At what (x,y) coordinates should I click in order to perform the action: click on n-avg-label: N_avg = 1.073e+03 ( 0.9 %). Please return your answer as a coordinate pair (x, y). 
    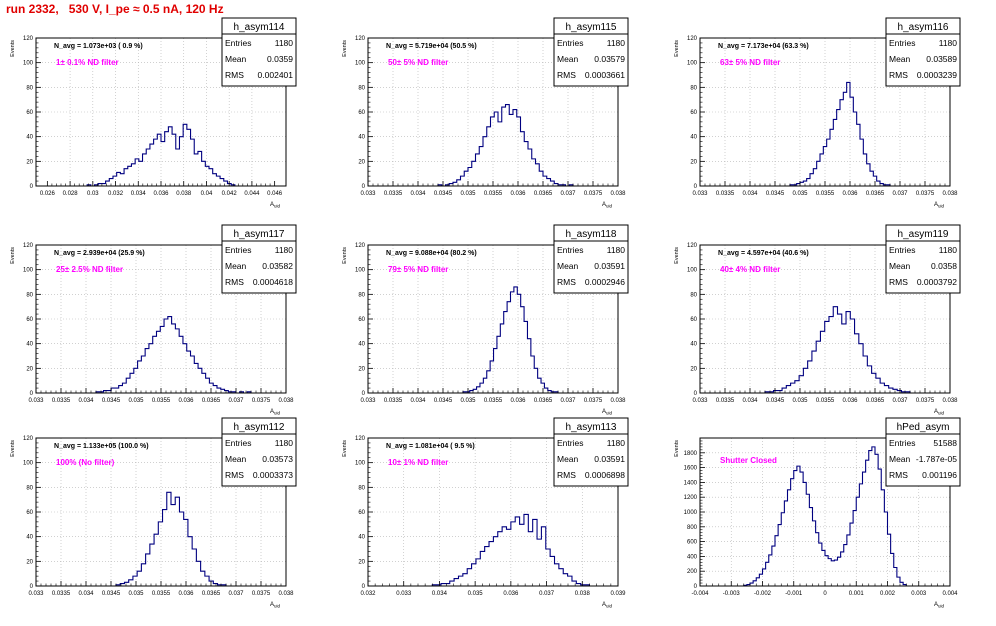
    Looking at the image, I should click on (98, 46).